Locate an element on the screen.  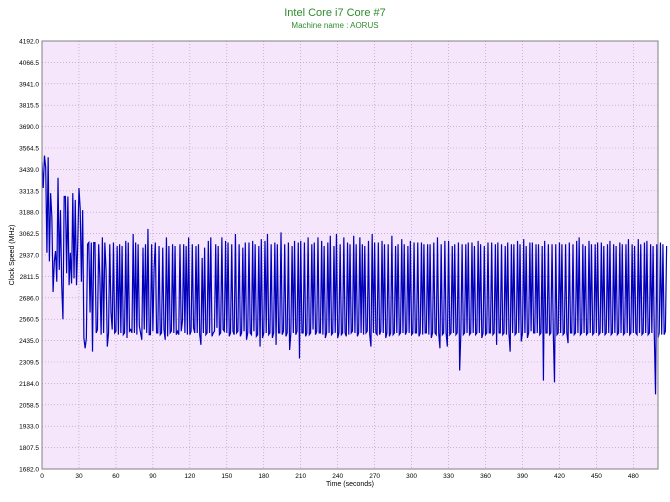
y-tick-label: 2811.5 is located at coordinates (30, 277).